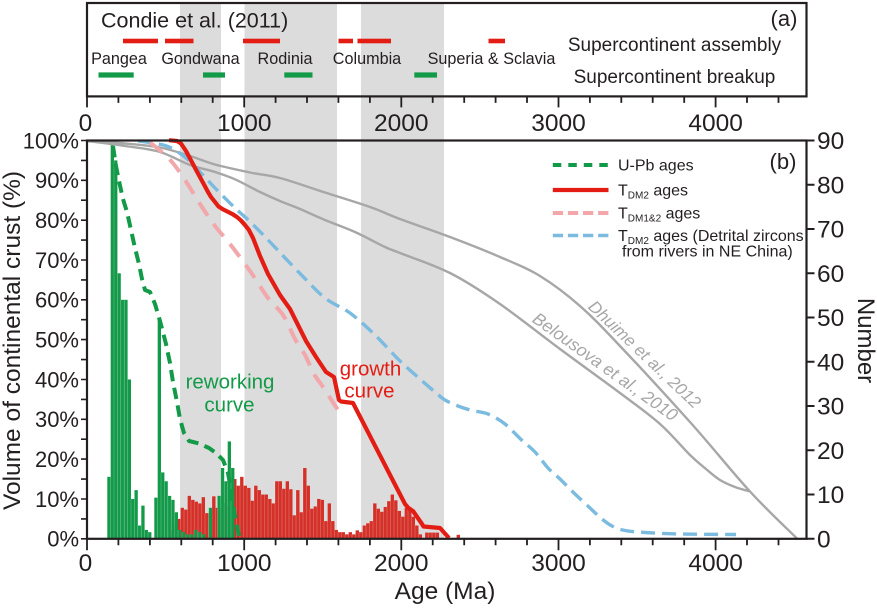 The image size is (877, 609). What do you see at coordinates (830, 274) in the screenshot?
I see `svg-text: 60` at bounding box center [830, 274].